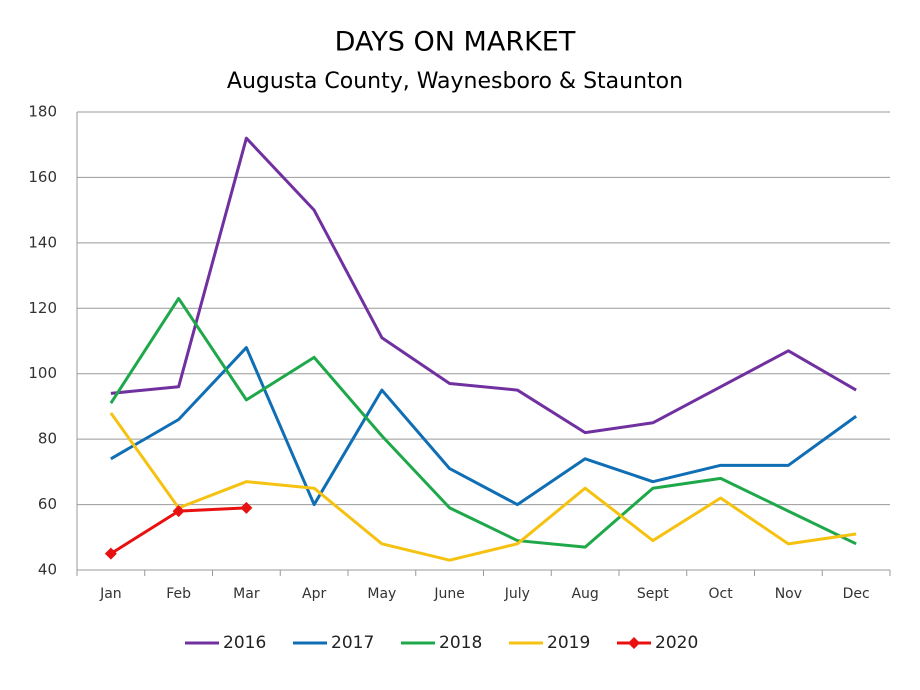 The height and width of the screenshot is (690, 920). What do you see at coordinates (568, 643) in the screenshot?
I see `legend-label: 2019` at bounding box center [568, 643].